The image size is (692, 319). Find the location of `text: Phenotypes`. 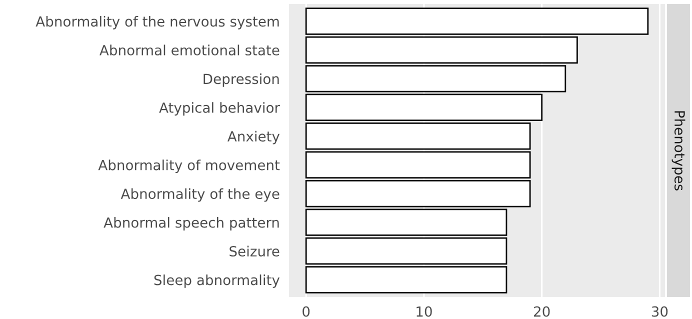

text: Phenotypes is located at coordinates (679, 150).